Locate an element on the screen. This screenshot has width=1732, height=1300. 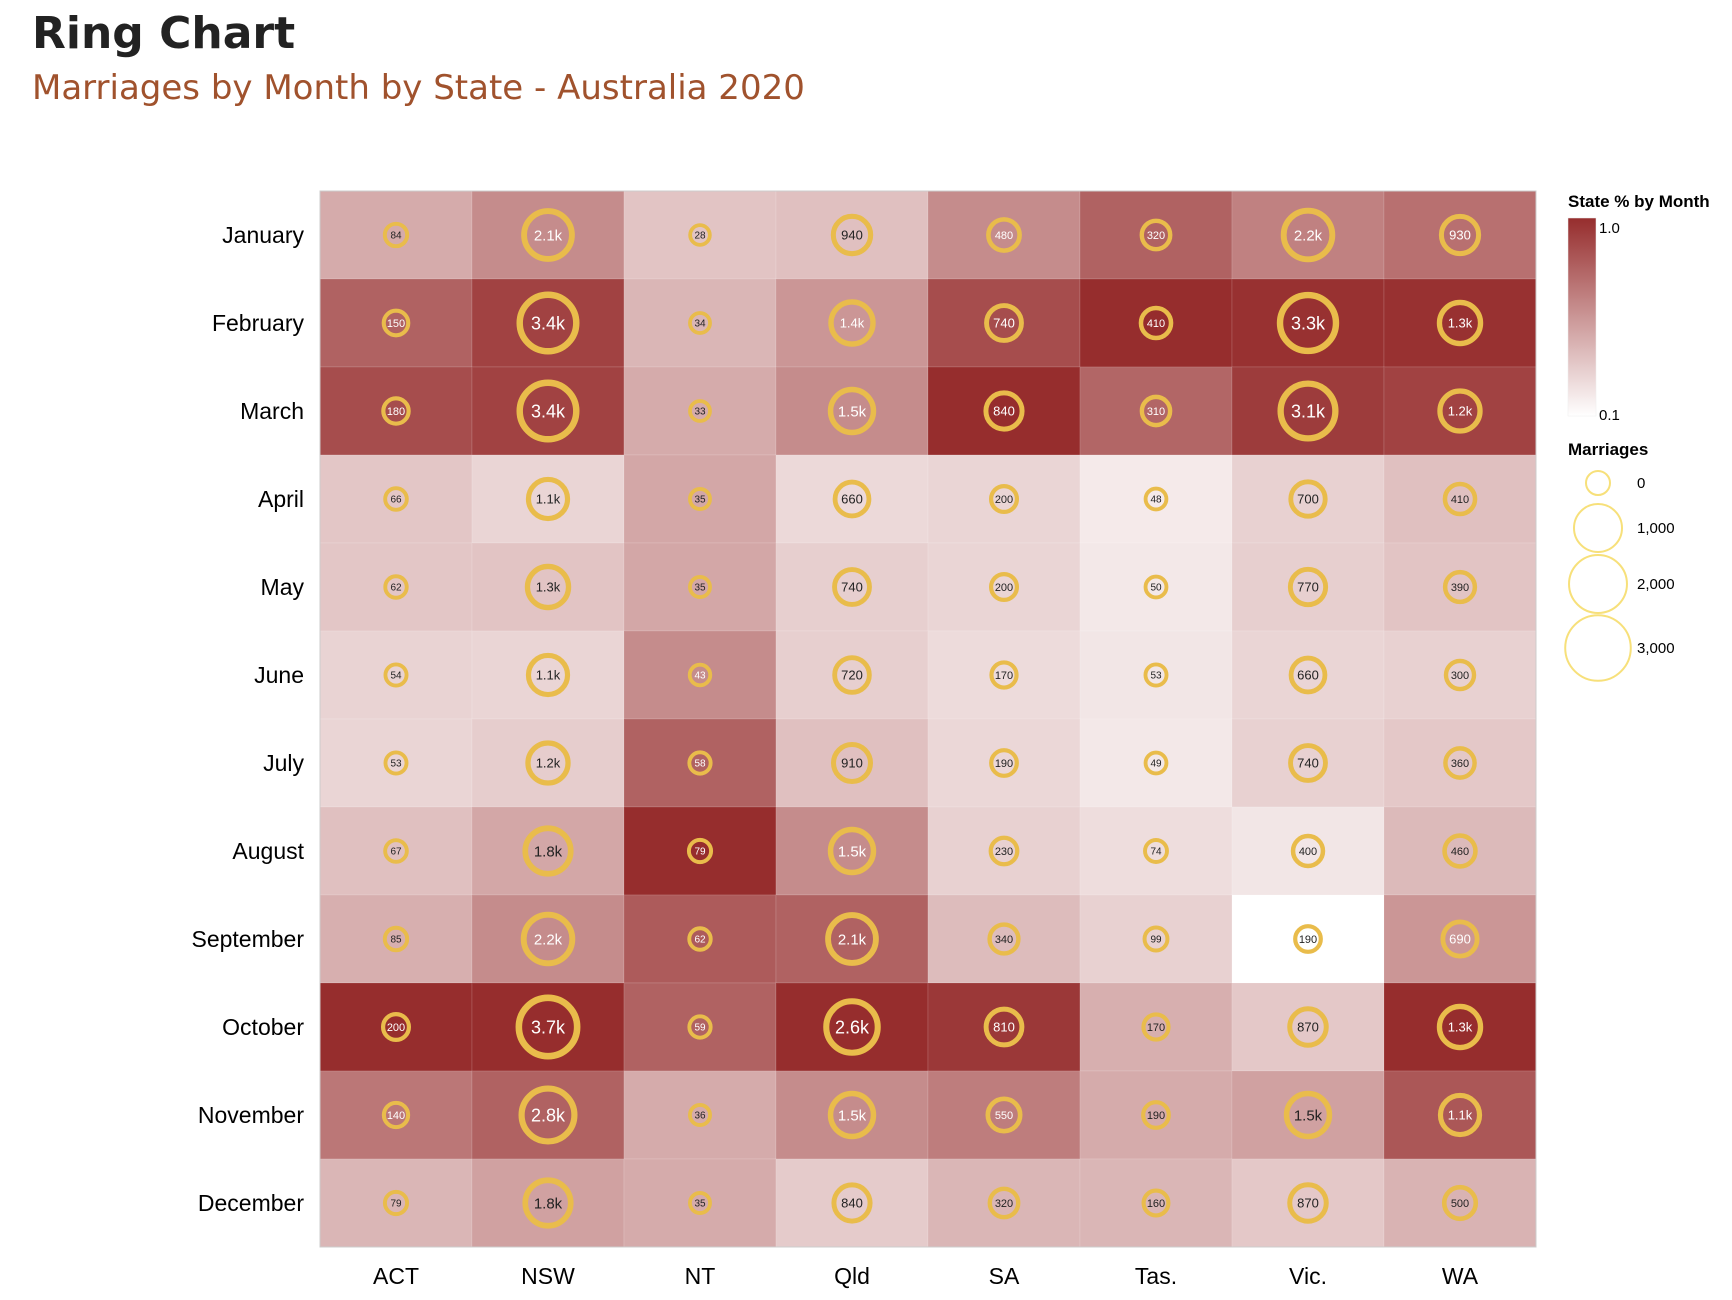
ring-value-label: 28 is located at coordinates (700, 236).